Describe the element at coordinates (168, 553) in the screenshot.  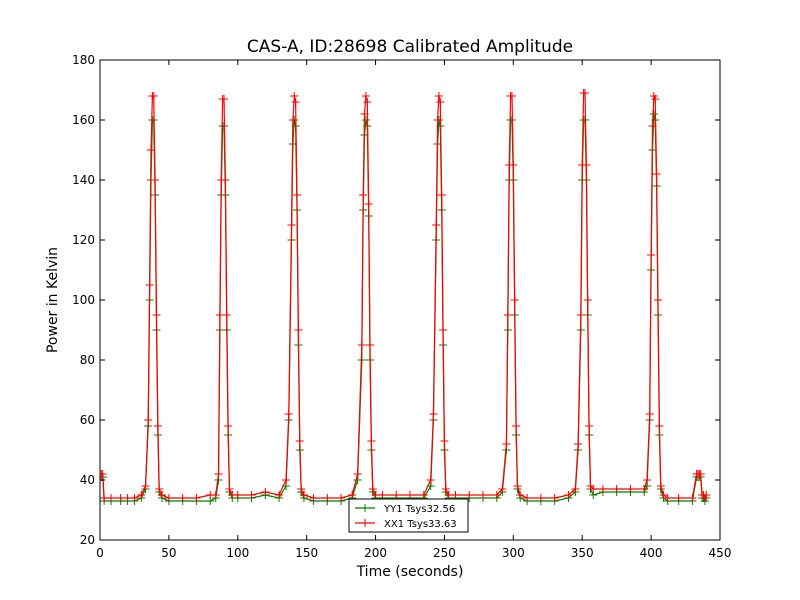
I see `x-tick-label: 50` at that location.